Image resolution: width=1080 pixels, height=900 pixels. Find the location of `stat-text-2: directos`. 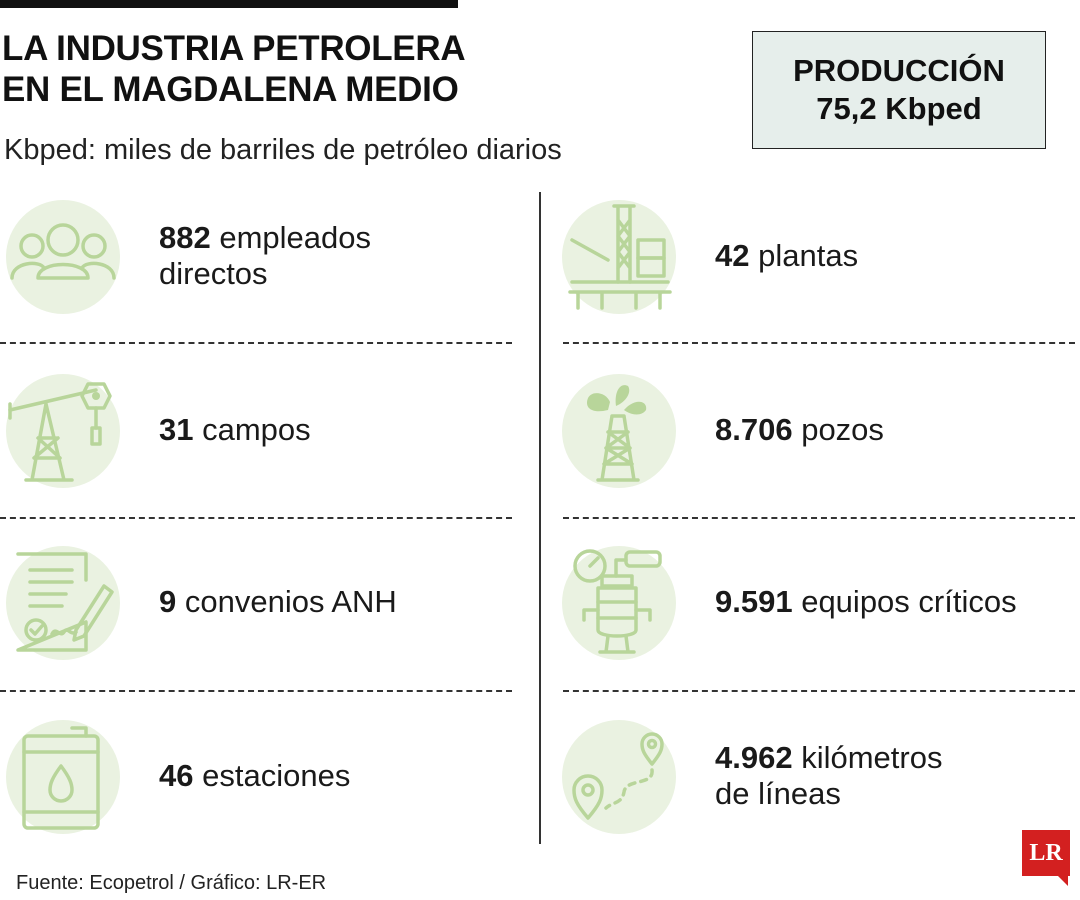

stat-text-2: directos is located at coordinates (213, 273).